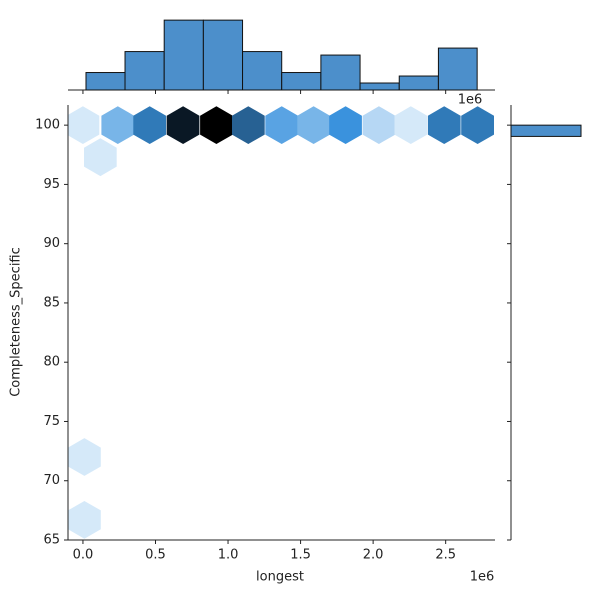  I want to click on x-tick-label: 2.0, so click(373, 555).